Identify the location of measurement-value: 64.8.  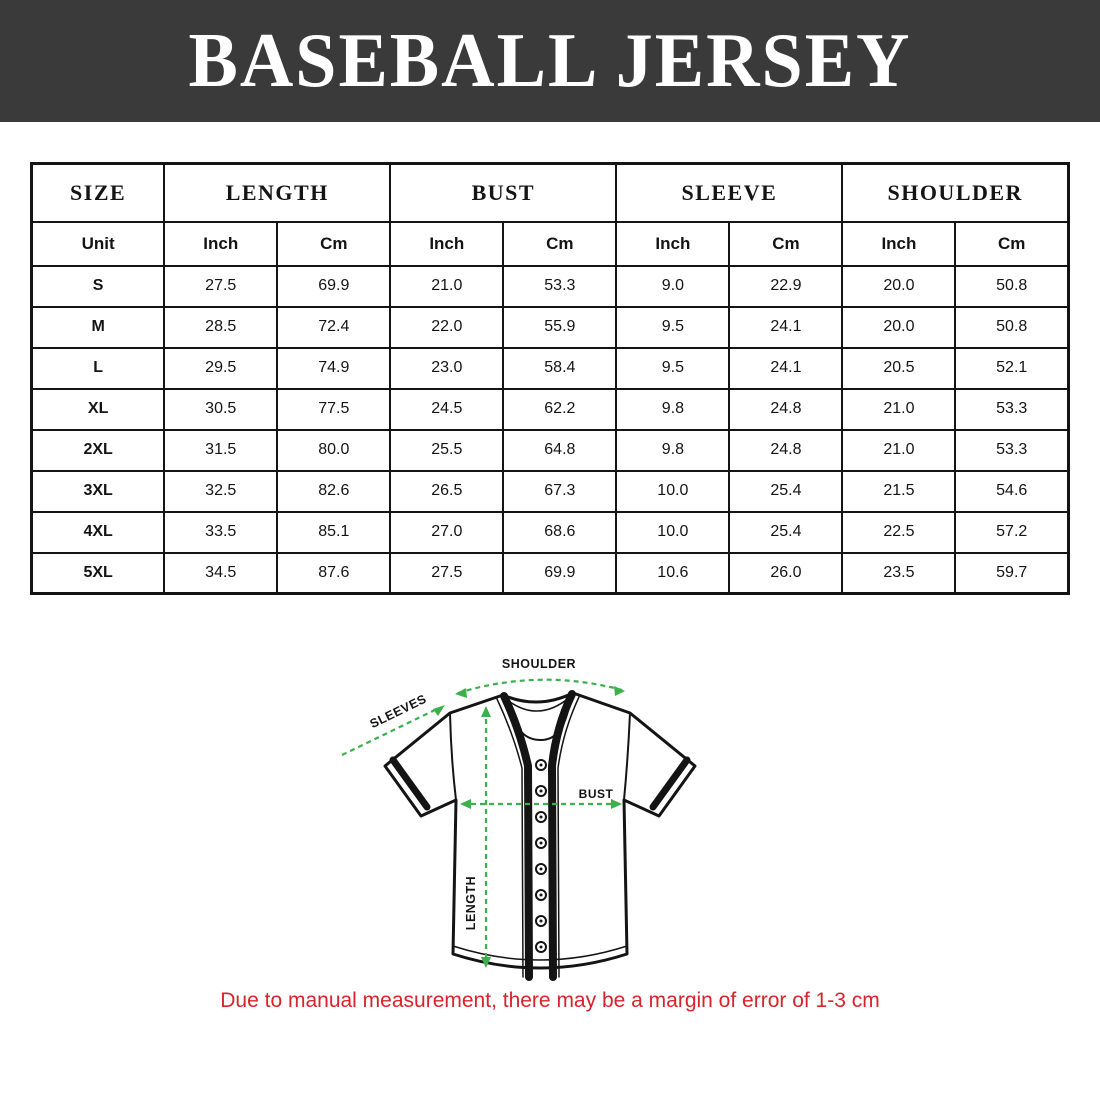
(560, 450).